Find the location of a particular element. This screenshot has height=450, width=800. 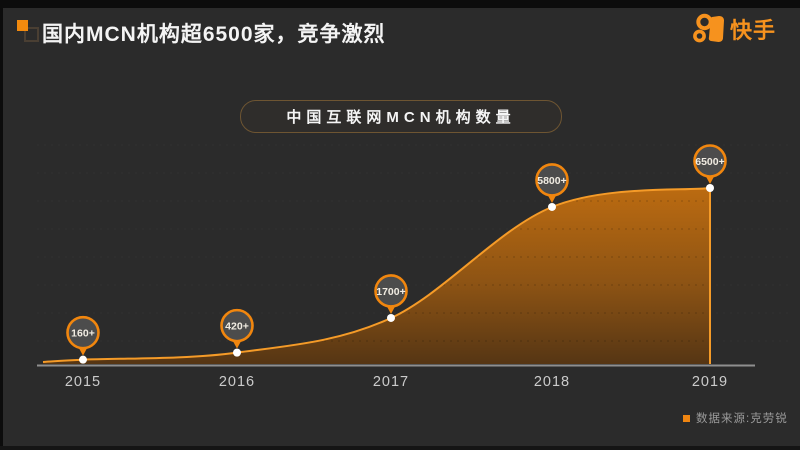

page-title: 国内MCN机构超6500家，竞争激烈 is located at coordinates (214, 34).